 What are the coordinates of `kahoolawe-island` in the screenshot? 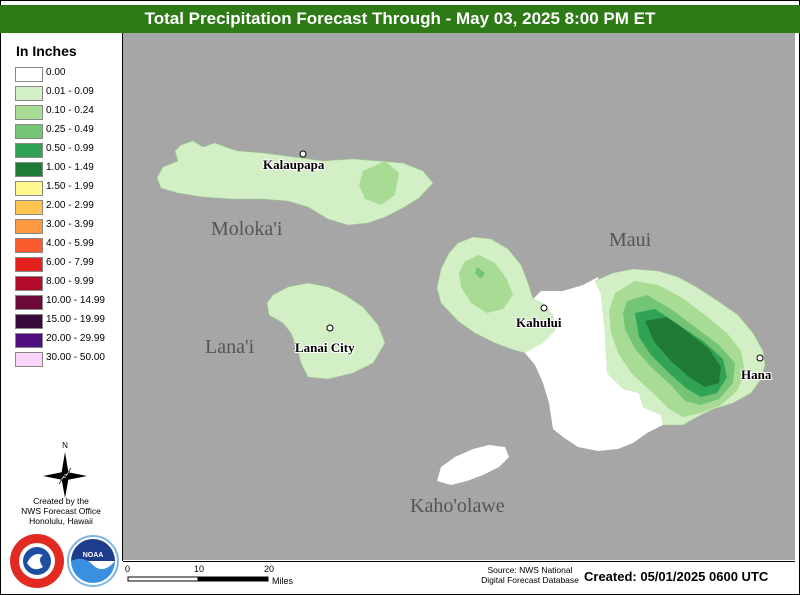 It's located at (473, 465).